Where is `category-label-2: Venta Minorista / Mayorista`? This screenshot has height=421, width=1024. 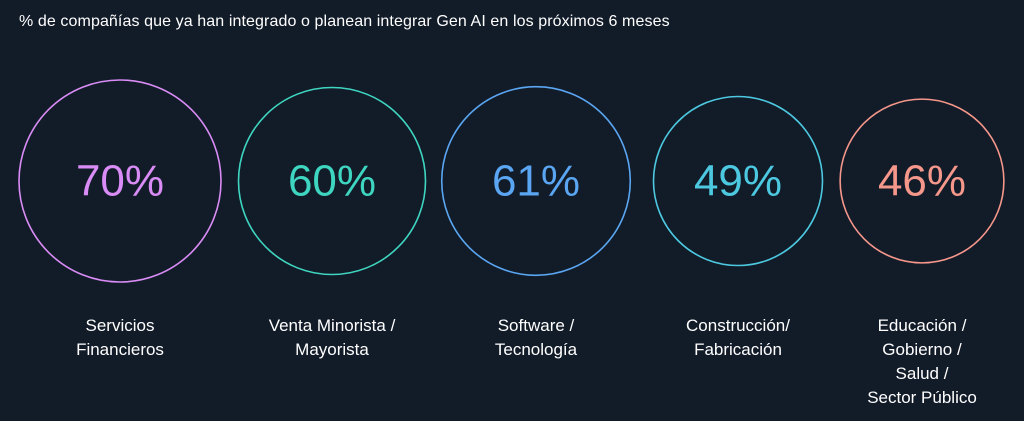
category-label-2: Venta Minorista / Mayorista is located at coordinates (332, 337).